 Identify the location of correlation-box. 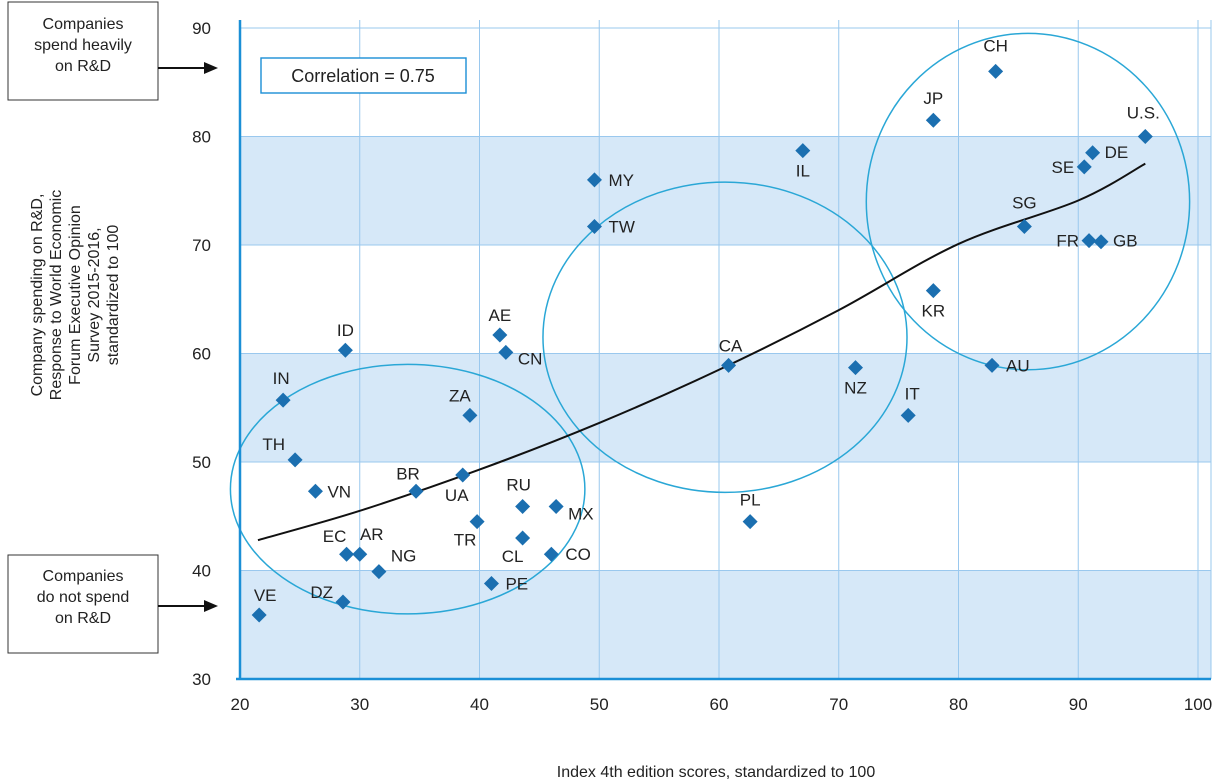
(363, 75).